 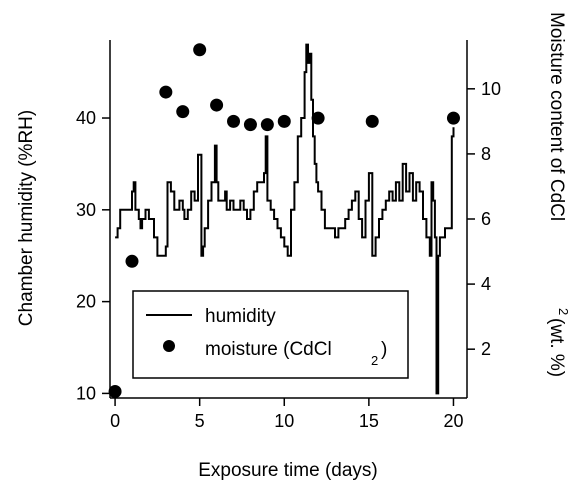 I want to click on y2-axis-label-main: Moisture content of CdCl, so click(x=556, y=116).